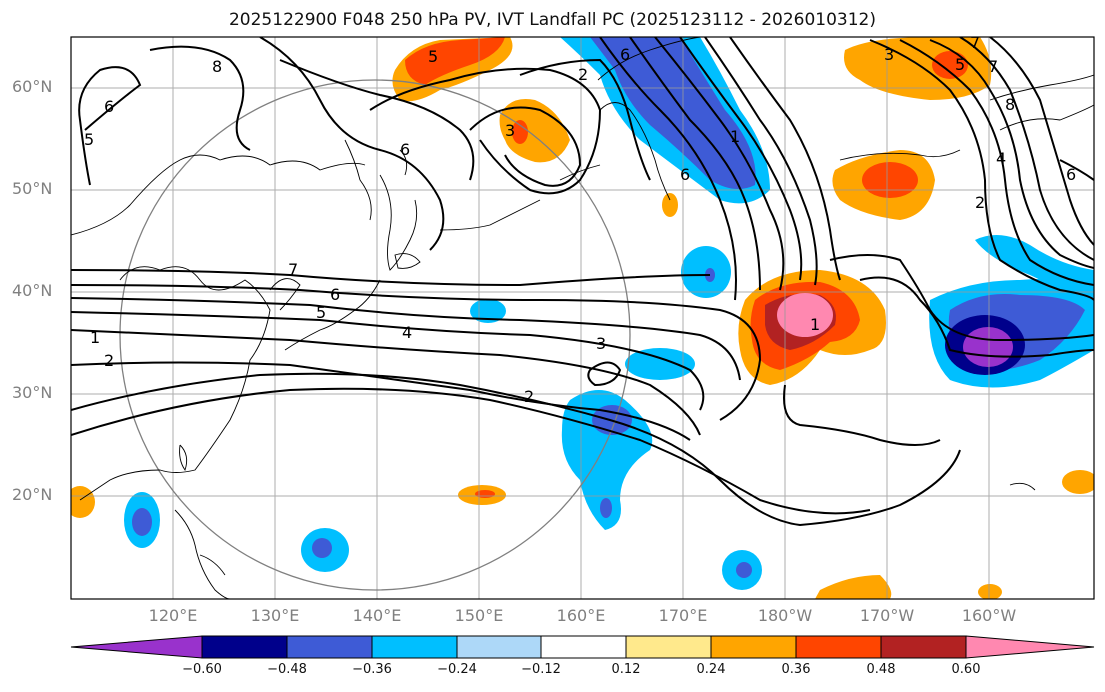 Image resolution: width=1105 pixels, height=692 pixels. Describe the element at coordinates (581, 615) in the screenshot. I see `lon-tick-label: 160°E` at that location.